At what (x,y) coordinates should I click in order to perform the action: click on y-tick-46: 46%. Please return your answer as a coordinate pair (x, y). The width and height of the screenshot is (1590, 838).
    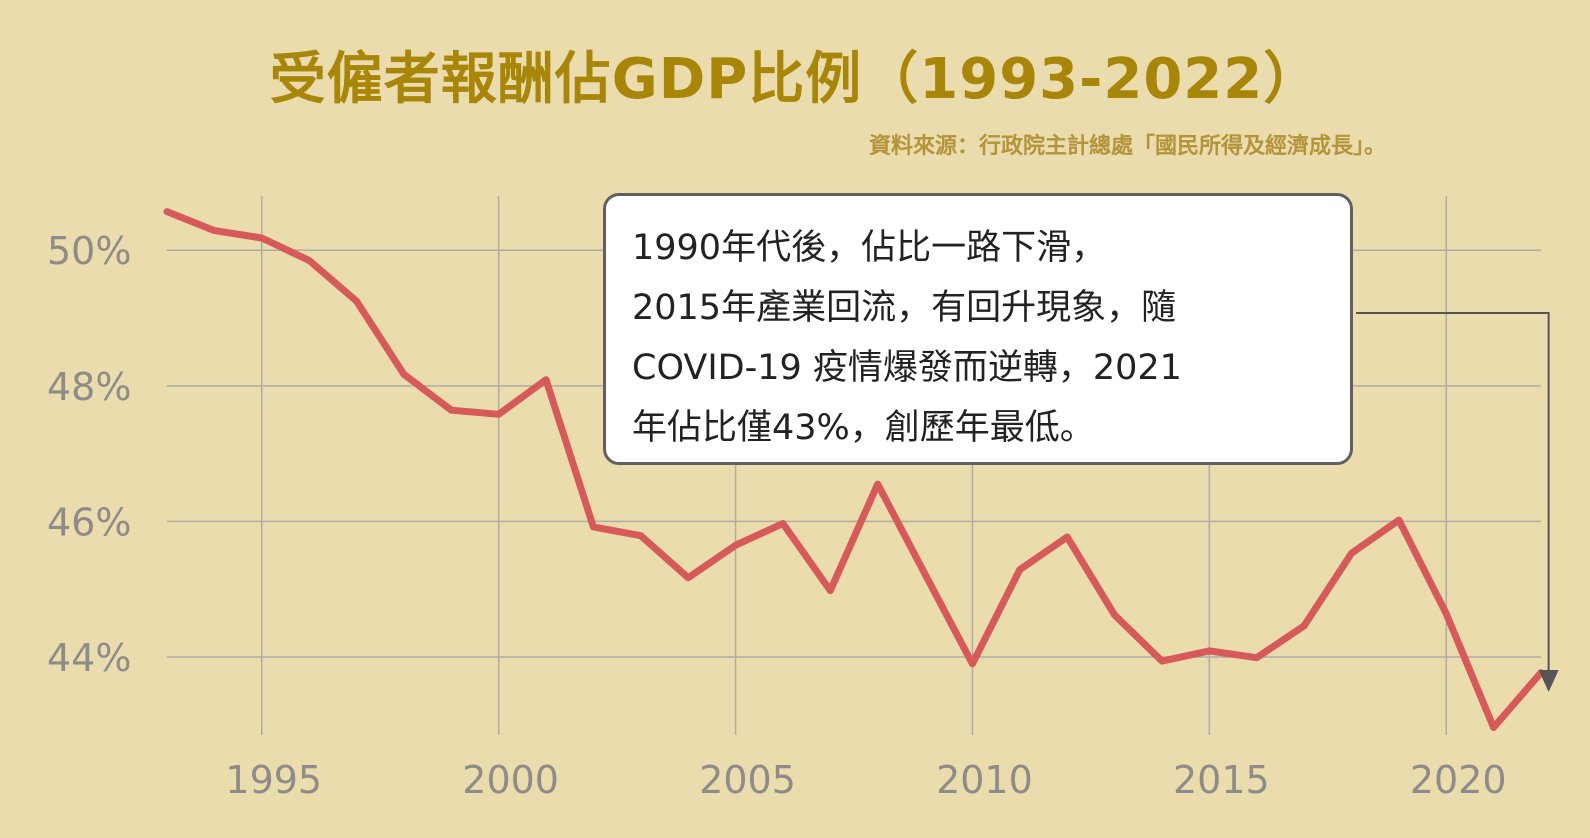
    Looking at the image, I should click on (89, 522).